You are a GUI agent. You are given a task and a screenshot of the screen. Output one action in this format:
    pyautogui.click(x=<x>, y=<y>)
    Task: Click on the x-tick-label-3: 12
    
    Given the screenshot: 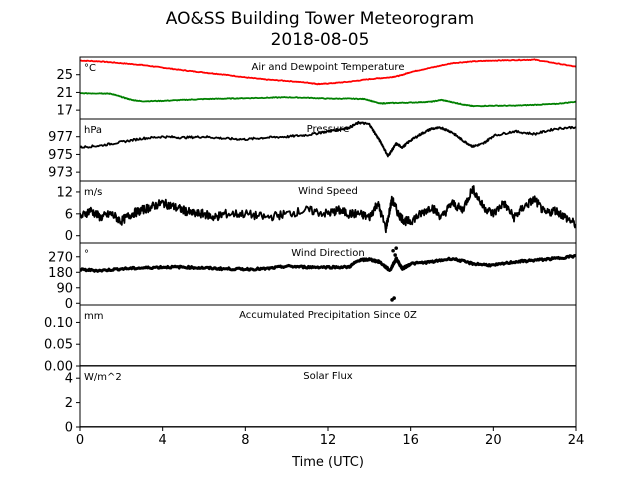 What is the action you would take?
    pyautogui.click(x=328, y=440)
    